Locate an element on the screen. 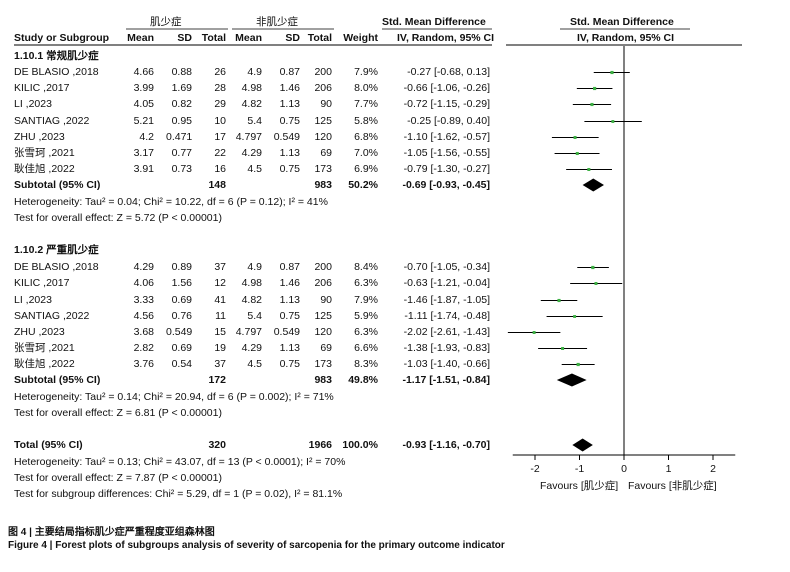  cell-sd1: 0.95 is located at coordinates (181, 121).